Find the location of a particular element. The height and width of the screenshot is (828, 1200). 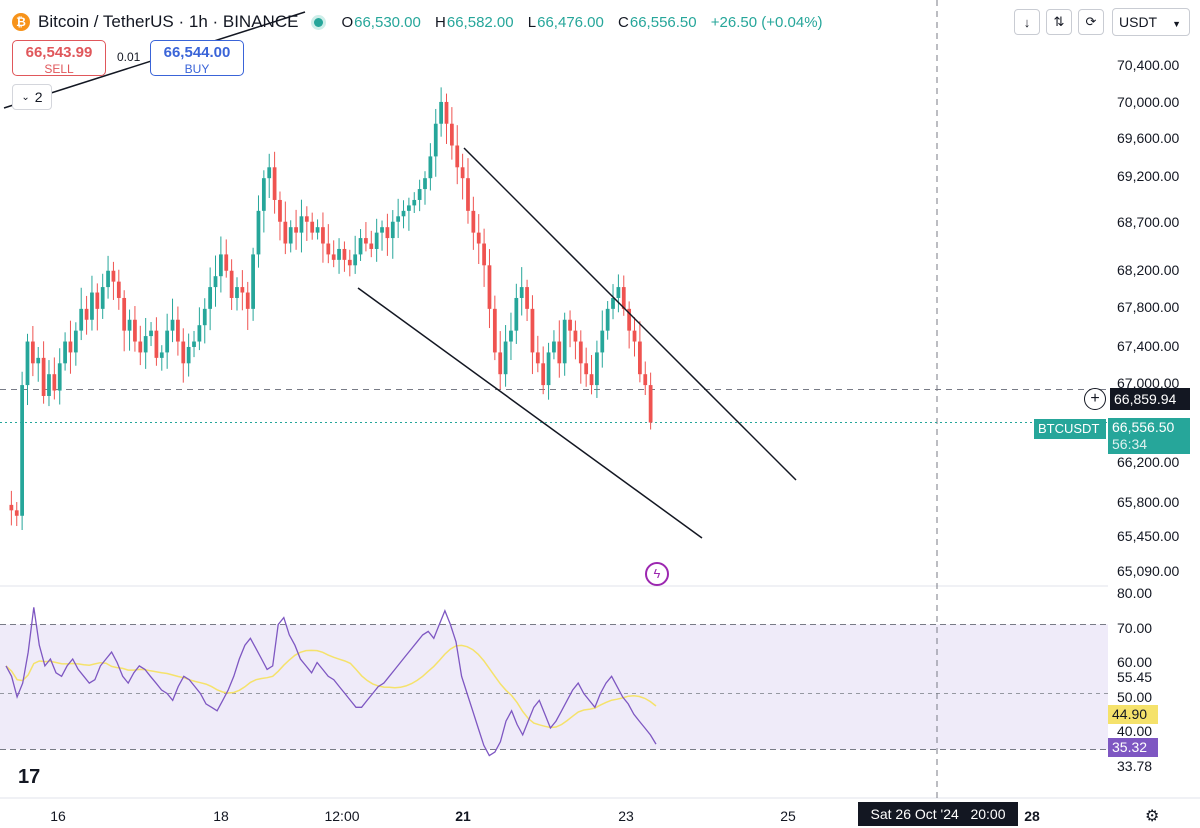

collapse-icon: ⇅ is located at coordinates (1059, 22).